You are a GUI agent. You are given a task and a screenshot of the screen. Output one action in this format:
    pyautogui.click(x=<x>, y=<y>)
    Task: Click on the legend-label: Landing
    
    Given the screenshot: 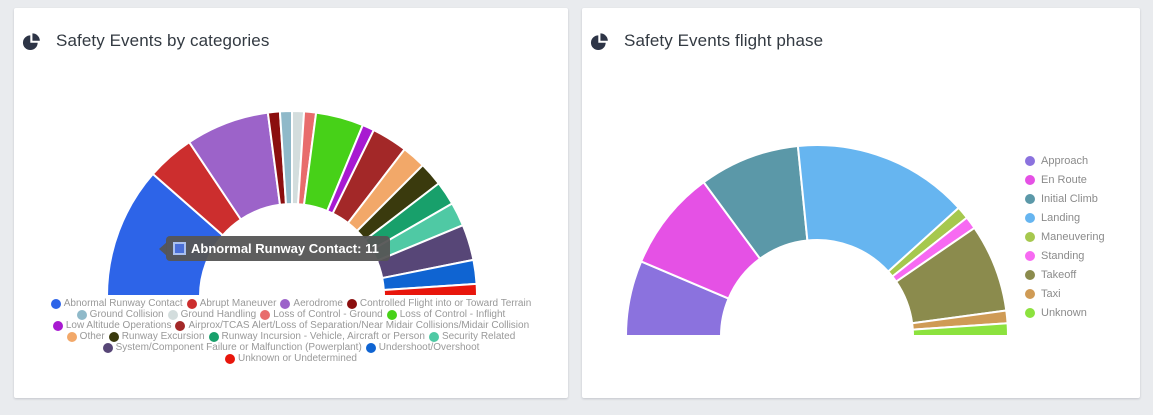 What is the action you would take?
    pyautogui.click(x=1061, y=217)
    